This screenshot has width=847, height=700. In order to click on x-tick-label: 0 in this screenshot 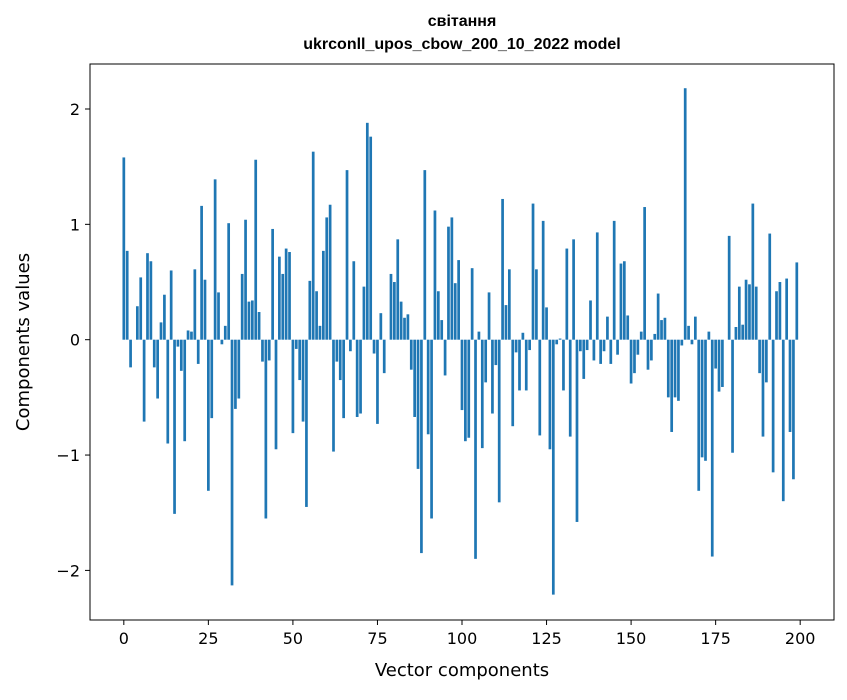, I will do `click(124, 638)`.